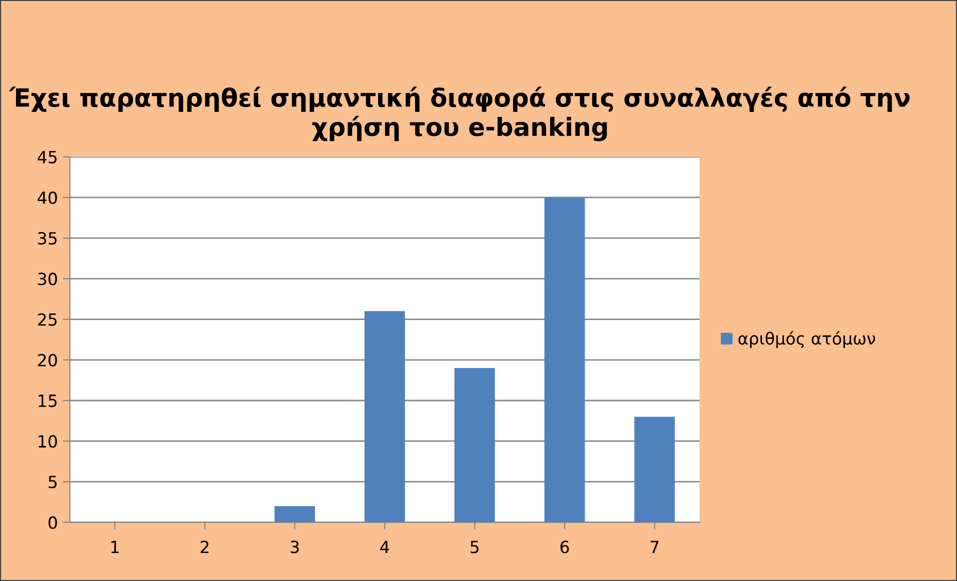 The width and height of the screenshot is (957, 581). Describe the element at coordinates (47, 401) in the screenshot. I see `y-tick-label: 15` at that location.